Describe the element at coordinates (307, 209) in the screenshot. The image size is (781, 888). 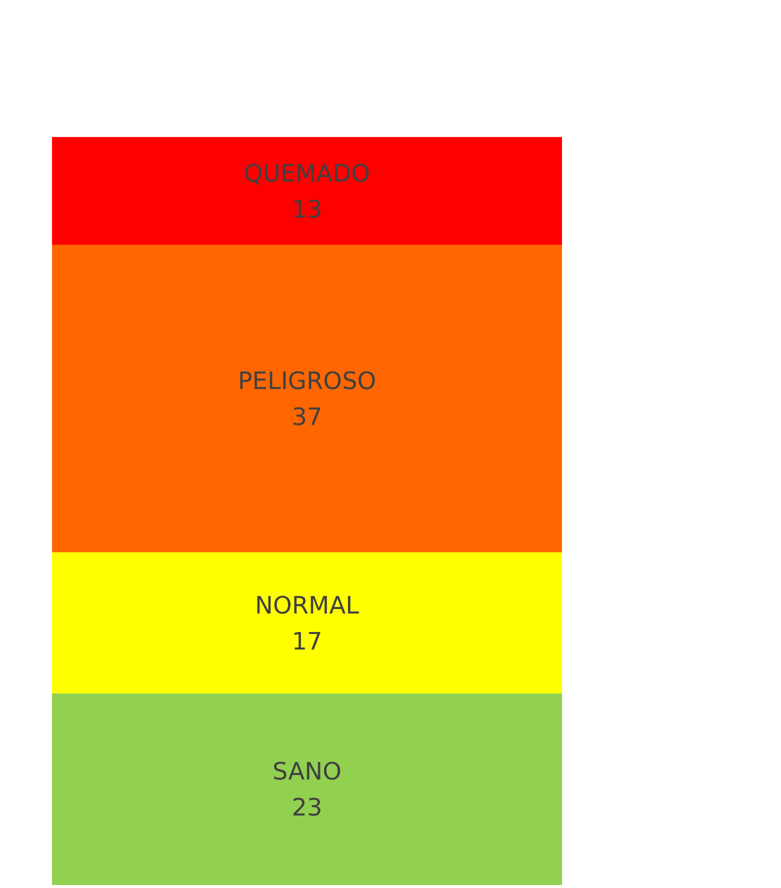
I see `data-label: 13` at that location.